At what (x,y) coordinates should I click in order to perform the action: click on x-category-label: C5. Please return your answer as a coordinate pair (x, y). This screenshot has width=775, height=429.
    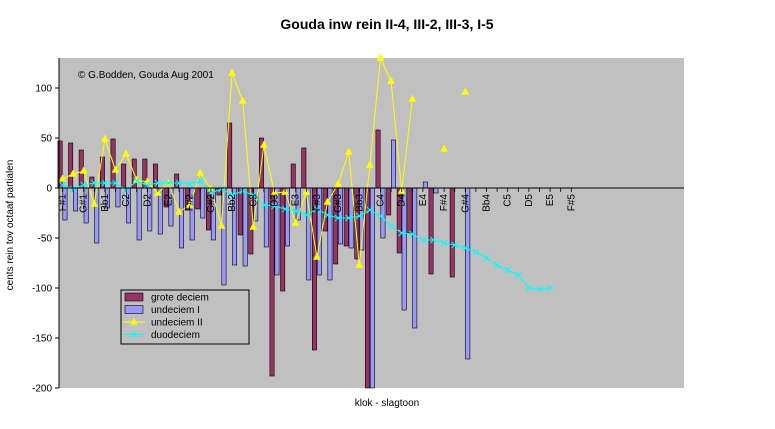
    Looking at the image, I should click on (508, 200).